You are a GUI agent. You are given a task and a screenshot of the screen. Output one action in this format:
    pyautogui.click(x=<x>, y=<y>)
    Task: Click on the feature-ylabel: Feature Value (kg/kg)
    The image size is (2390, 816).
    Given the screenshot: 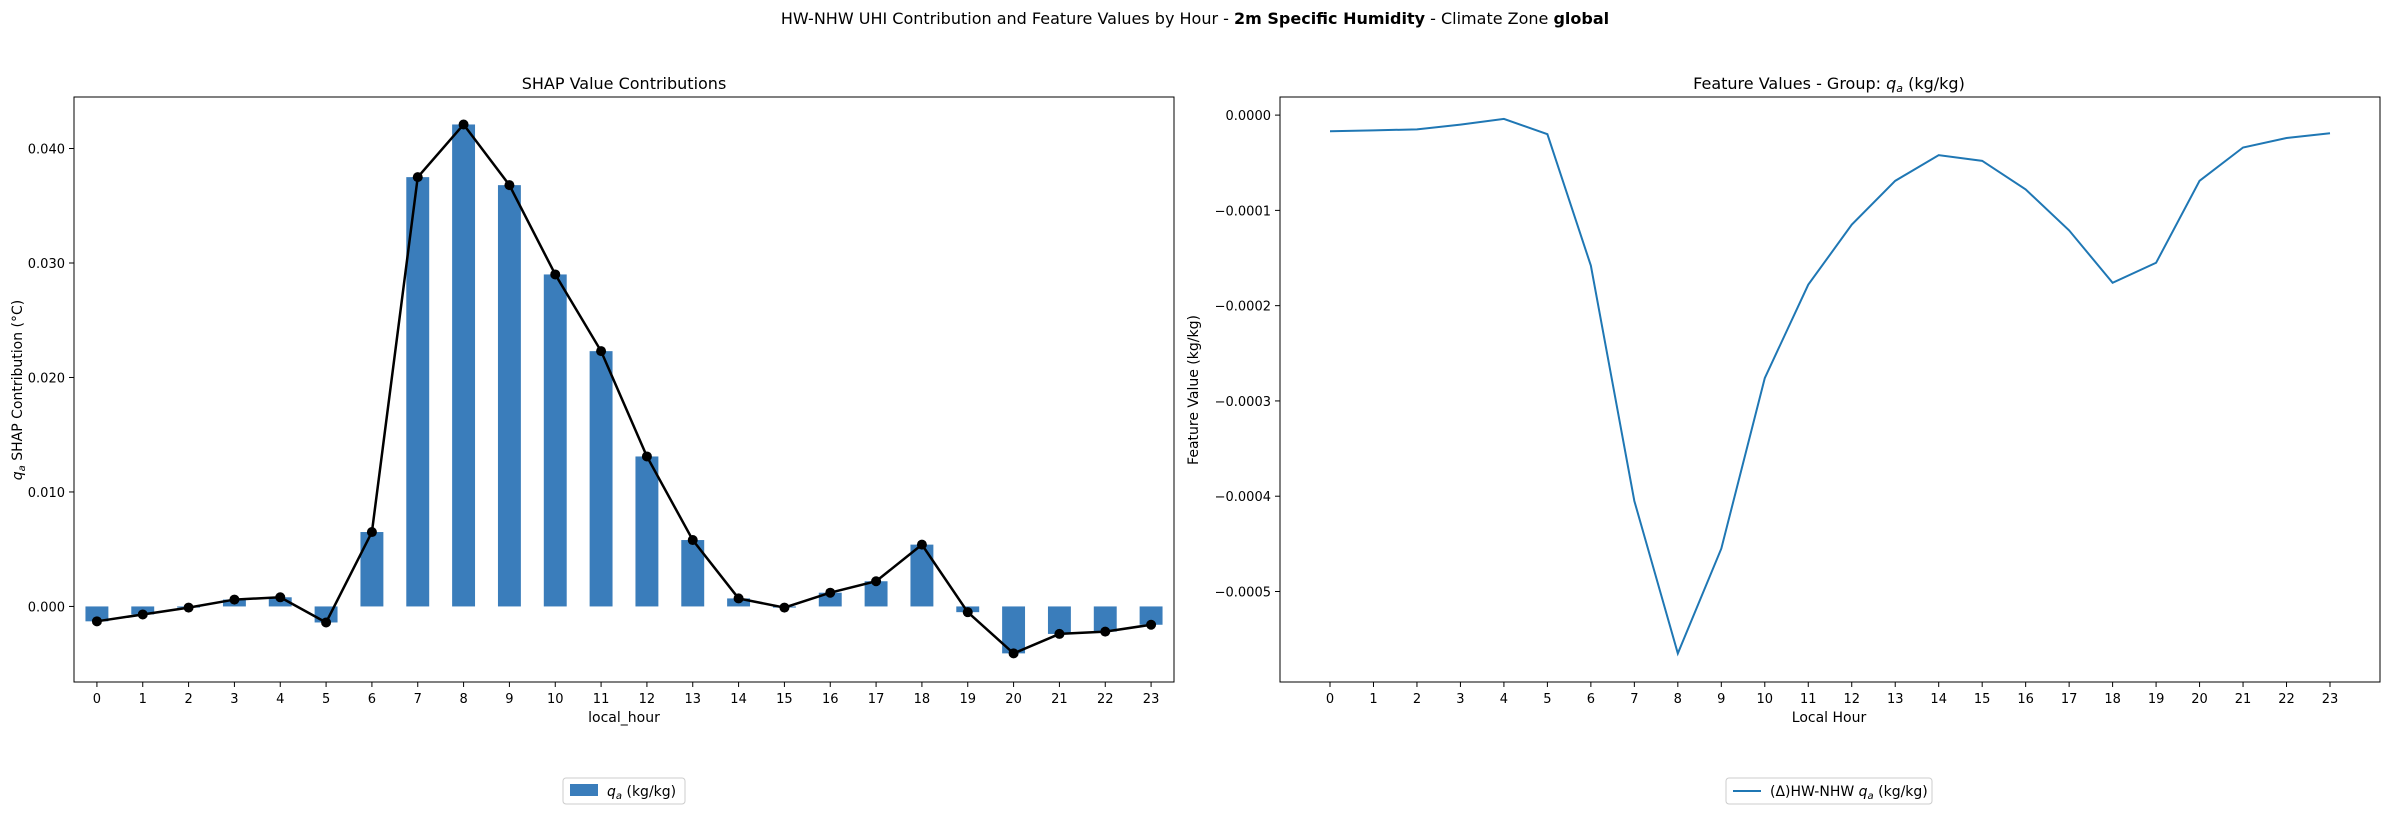 What is the action you would take?
    pyautogui.click(x=1194, y=390)
    